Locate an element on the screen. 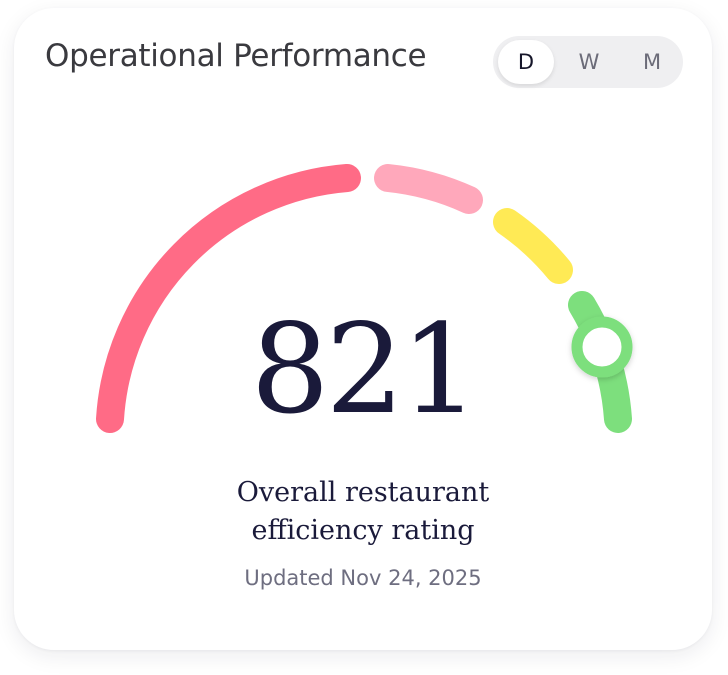  score-description-line1: Overall restaurant is located at coordinates (363, 492).